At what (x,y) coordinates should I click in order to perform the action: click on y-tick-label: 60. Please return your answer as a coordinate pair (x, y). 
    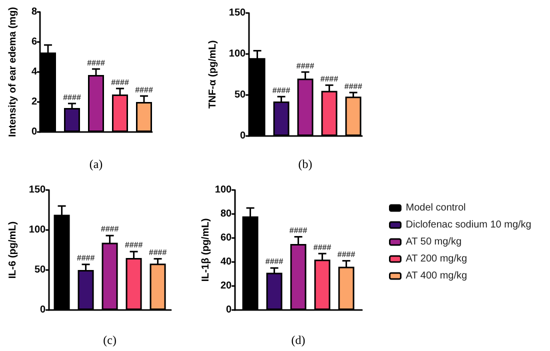
    Looking at the image, I should click on (226, 238).